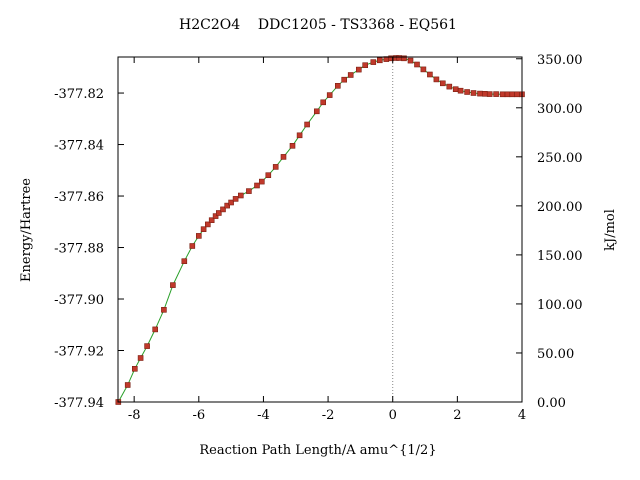  Describe the element at coordinates (198, 415) in the screenshot. I see `x-tick-label: -6` at that location.